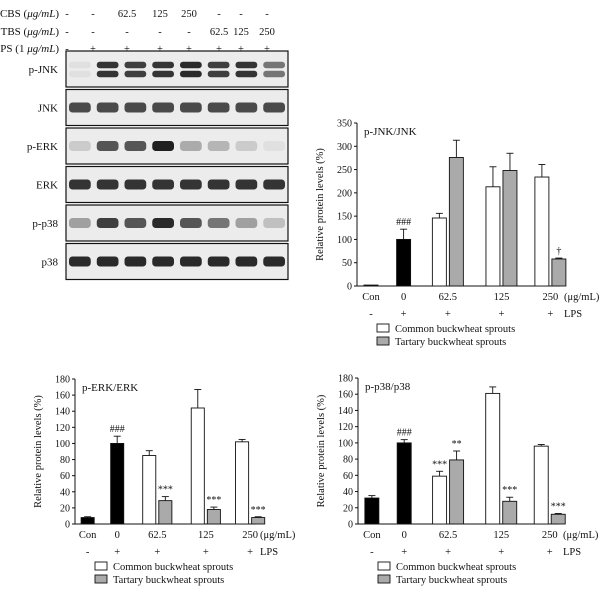 The height and width of the screenshot is (592, 600). Describe the element at coordinates (581, 535) in the screenshot. I see `x-unit-label: (μg/mL)` at that location.